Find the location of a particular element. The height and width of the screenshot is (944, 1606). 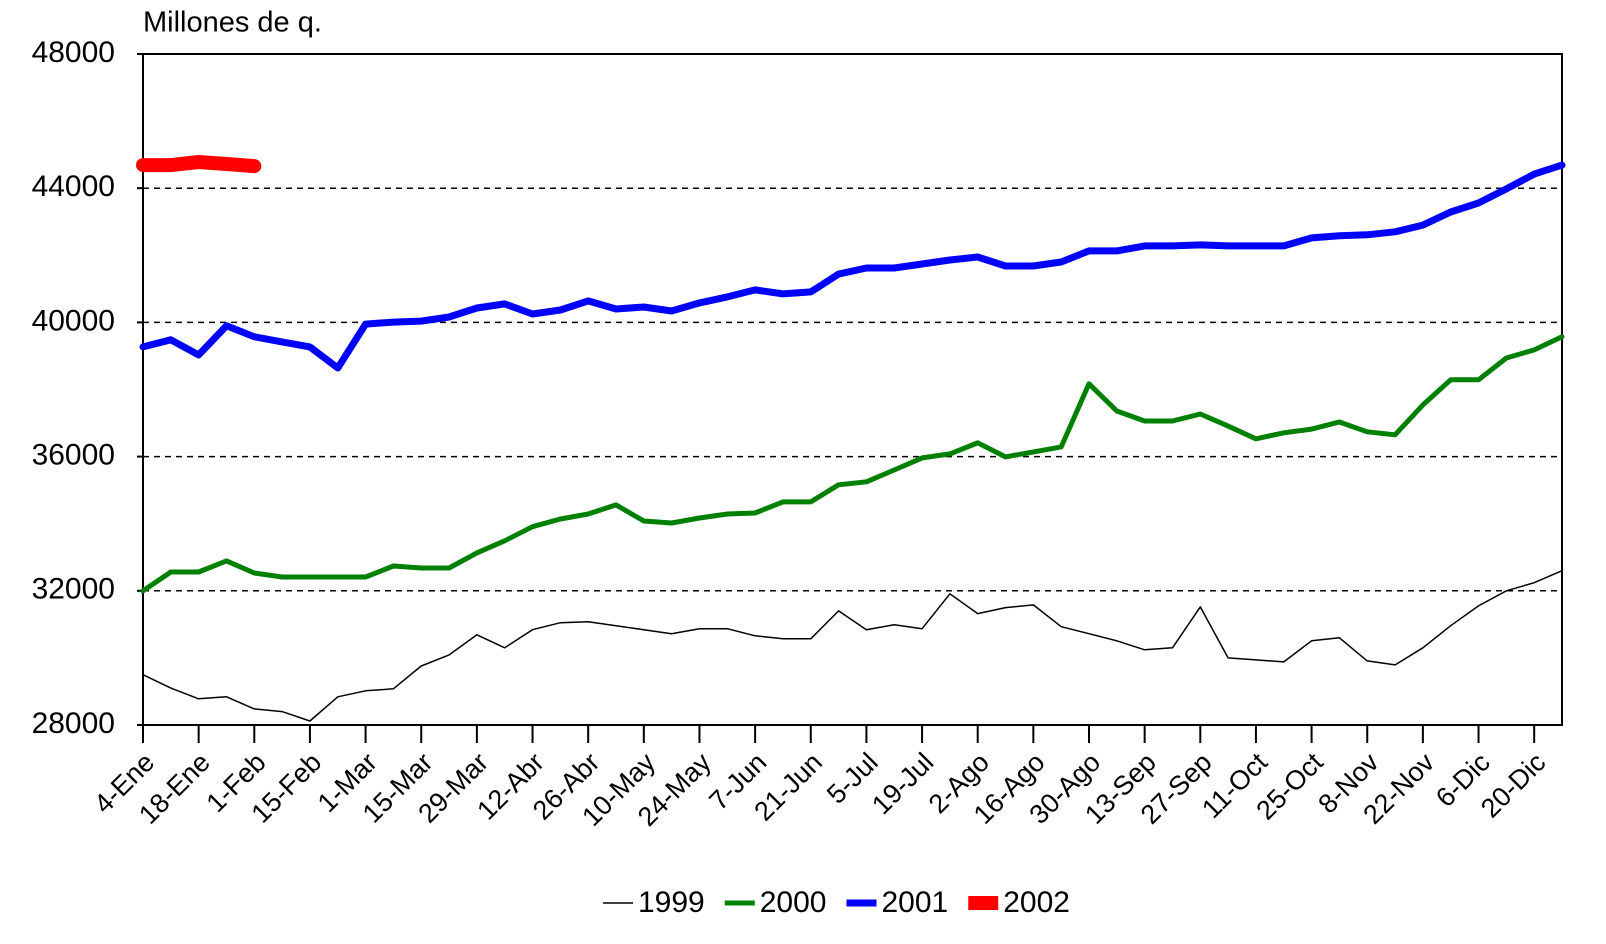

legend-label: 2001 is located at coordinates (915, 902).